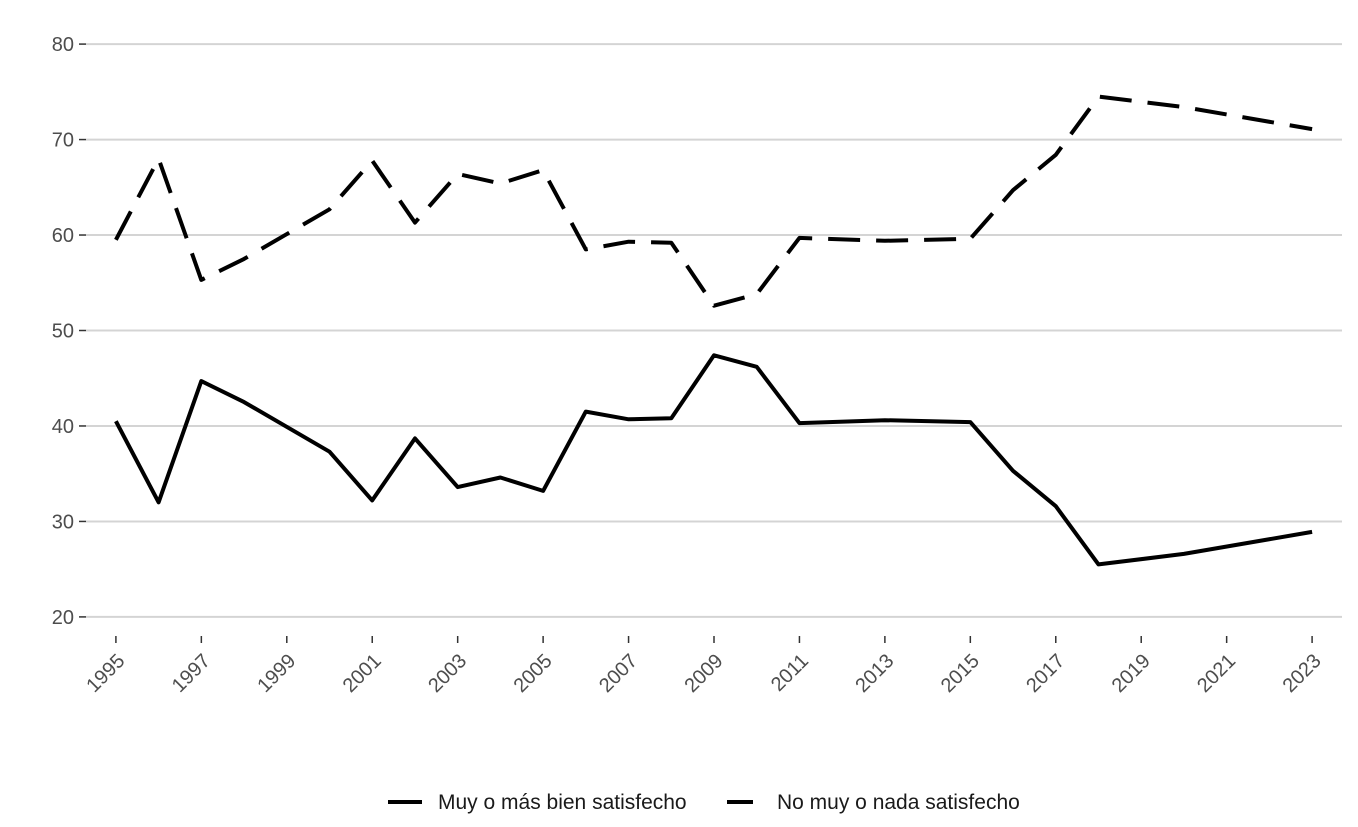 Image resolution: width=1358 pixels, height=827 pixels. I want to click on x-tick-label: 2005, so click(533, 673).